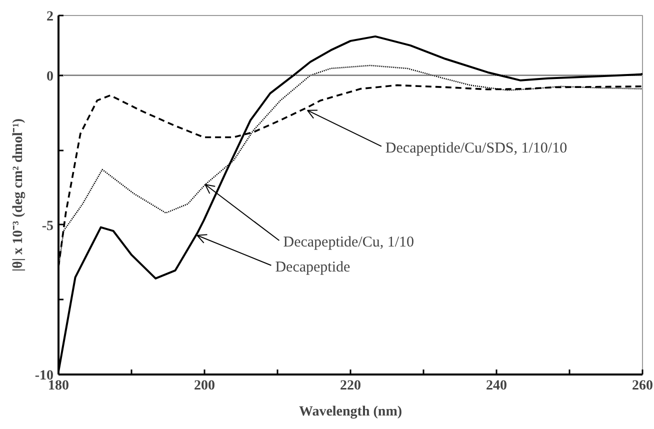  I want to click on annotation: Decapeptide/Cu/SDS, 1/10/10, so click(476, 148).